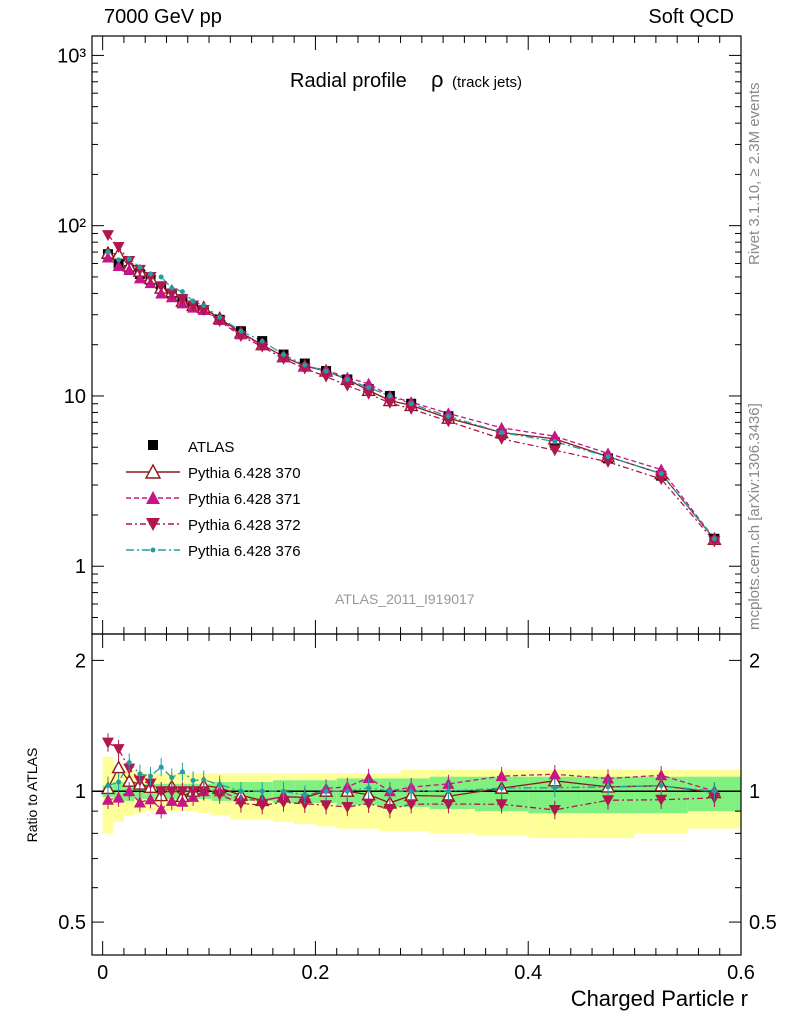  I want to click on x-axis-label: Charged Particle r, so click(659, 998).